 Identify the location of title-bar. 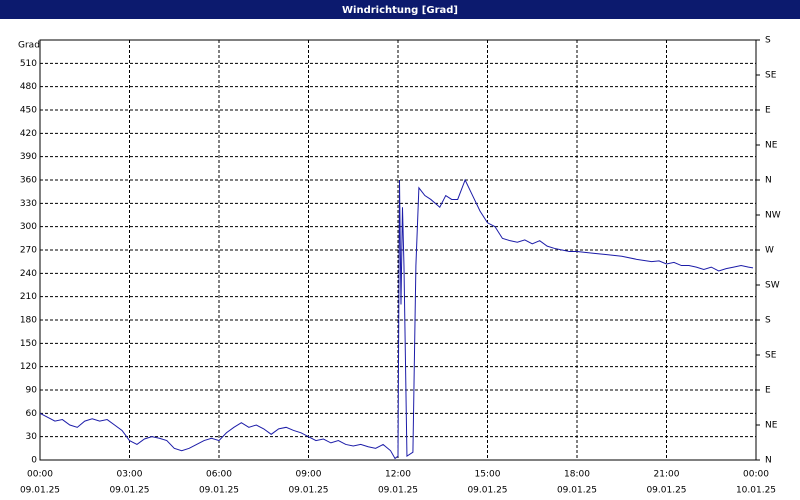
(400, 9).